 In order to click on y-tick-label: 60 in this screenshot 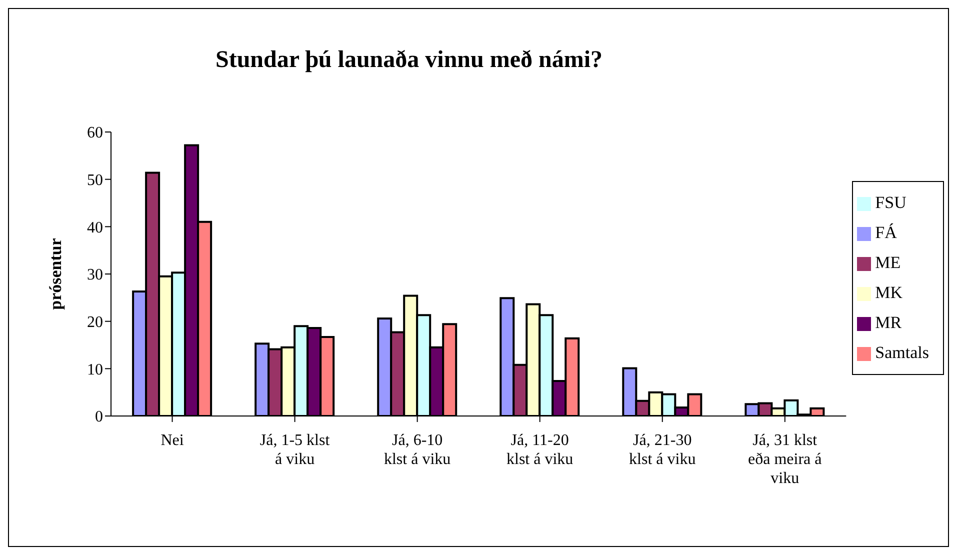, I will do `click(95, 133)`.